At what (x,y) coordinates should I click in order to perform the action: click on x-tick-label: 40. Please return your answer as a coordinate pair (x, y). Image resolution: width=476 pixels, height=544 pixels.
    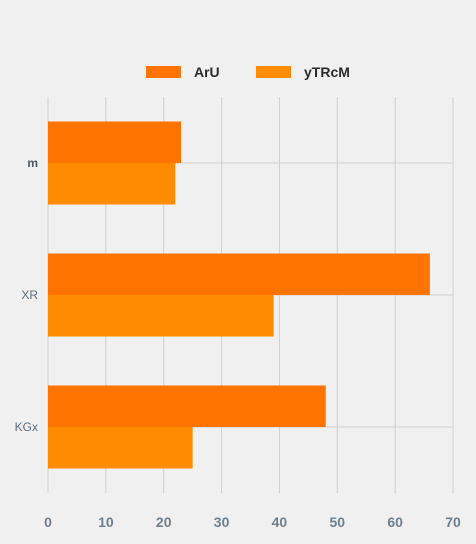
    Looking at the image, I should click on (280, 522).